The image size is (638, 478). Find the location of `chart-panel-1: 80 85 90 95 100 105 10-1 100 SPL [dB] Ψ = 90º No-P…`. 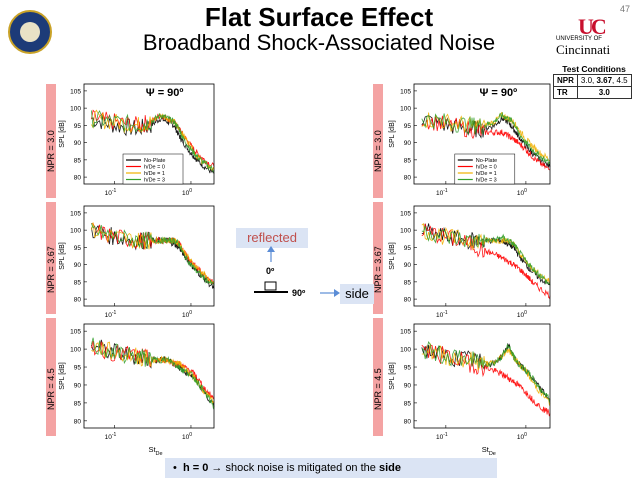

chart-panel-1: 80 85 90 95 100 105 10-1 100 SPL [dB] Ψ = 90º No-P… is located at coordinates (137, 140).